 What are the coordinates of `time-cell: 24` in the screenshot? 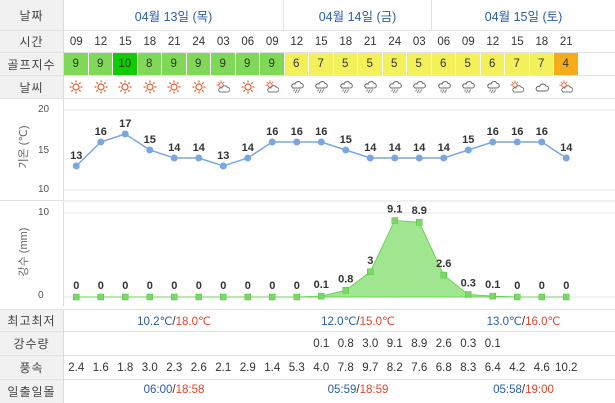 It's located at (199, 41).